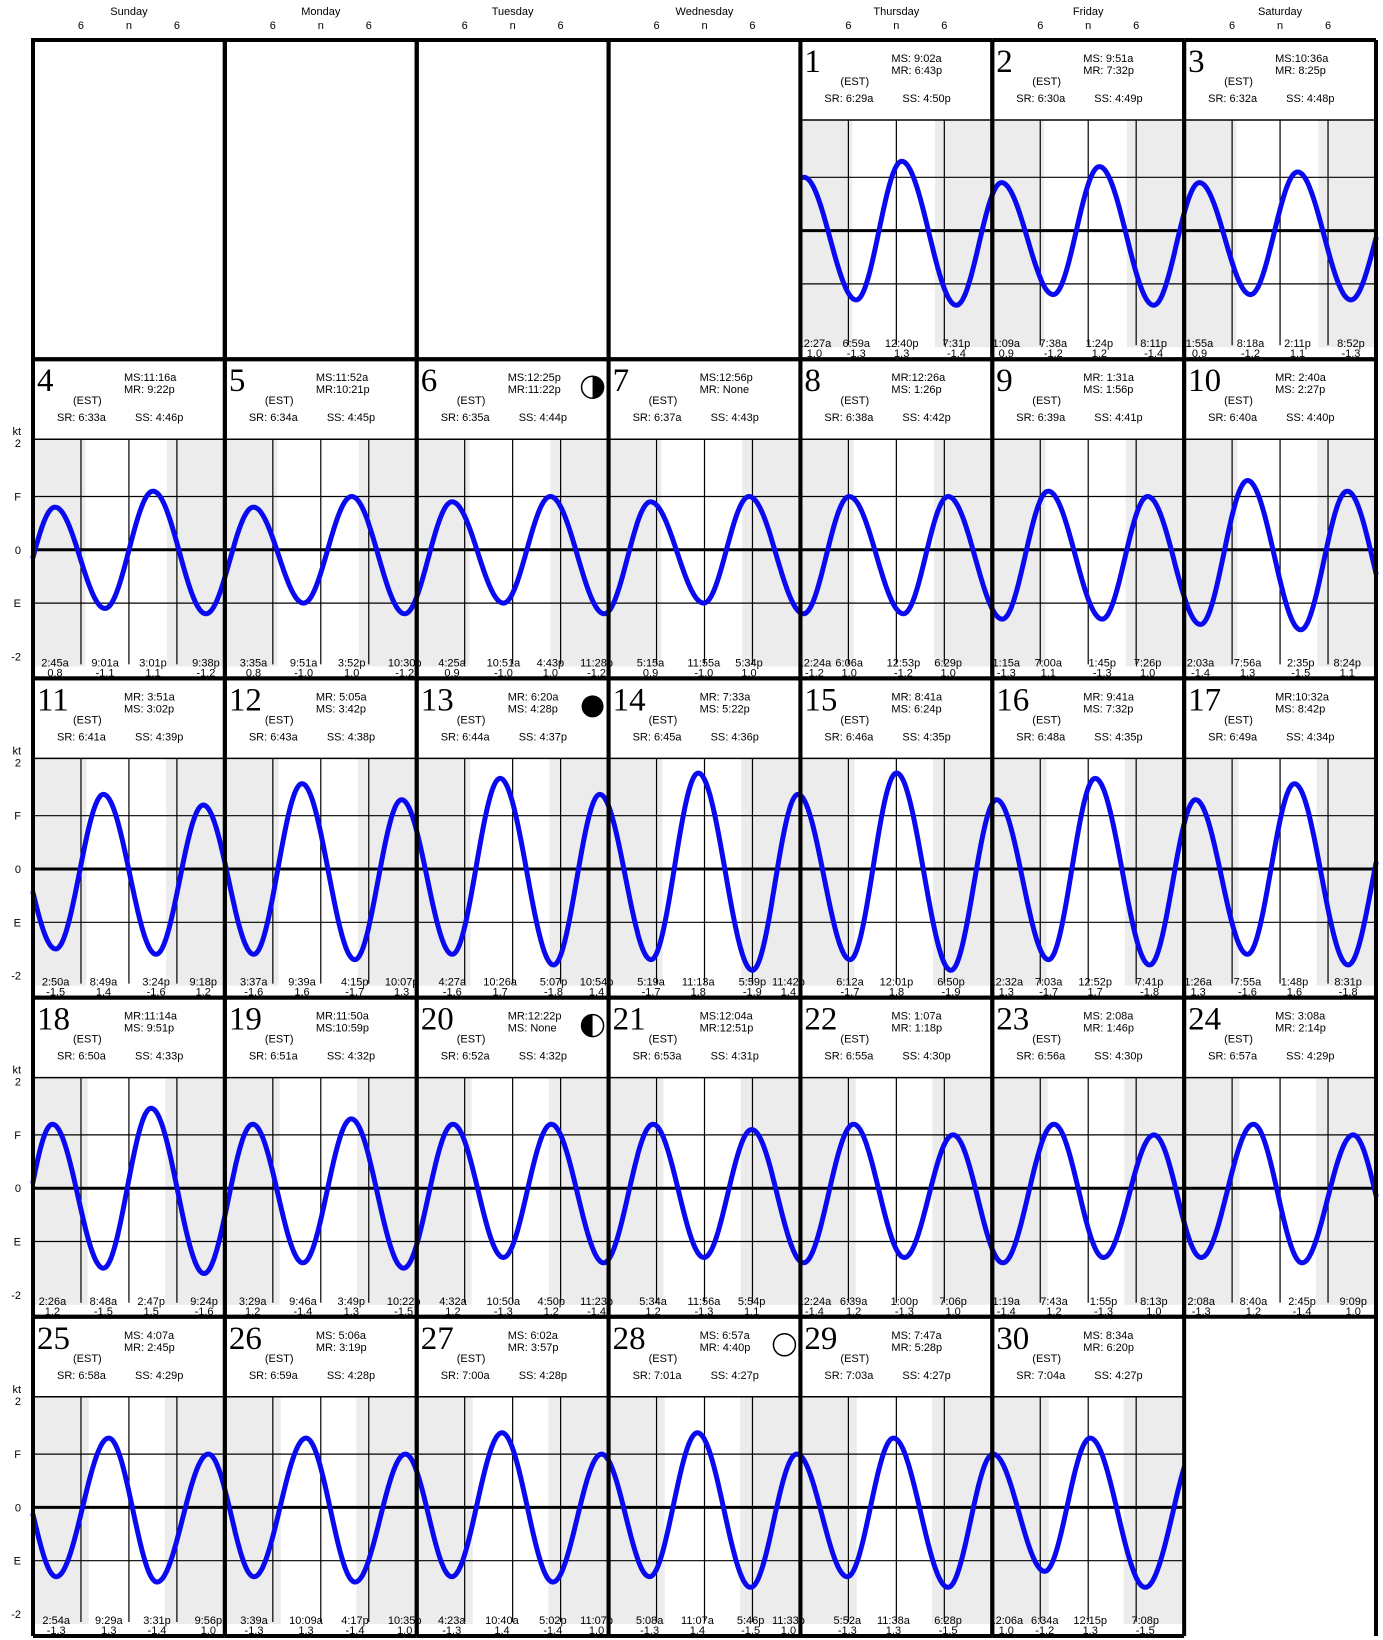 The image size is (1383, 1640). Describe the element at coordinates (948, 1626) in the screenshot. I see `event-label: 6:28p-1.5` at that location.